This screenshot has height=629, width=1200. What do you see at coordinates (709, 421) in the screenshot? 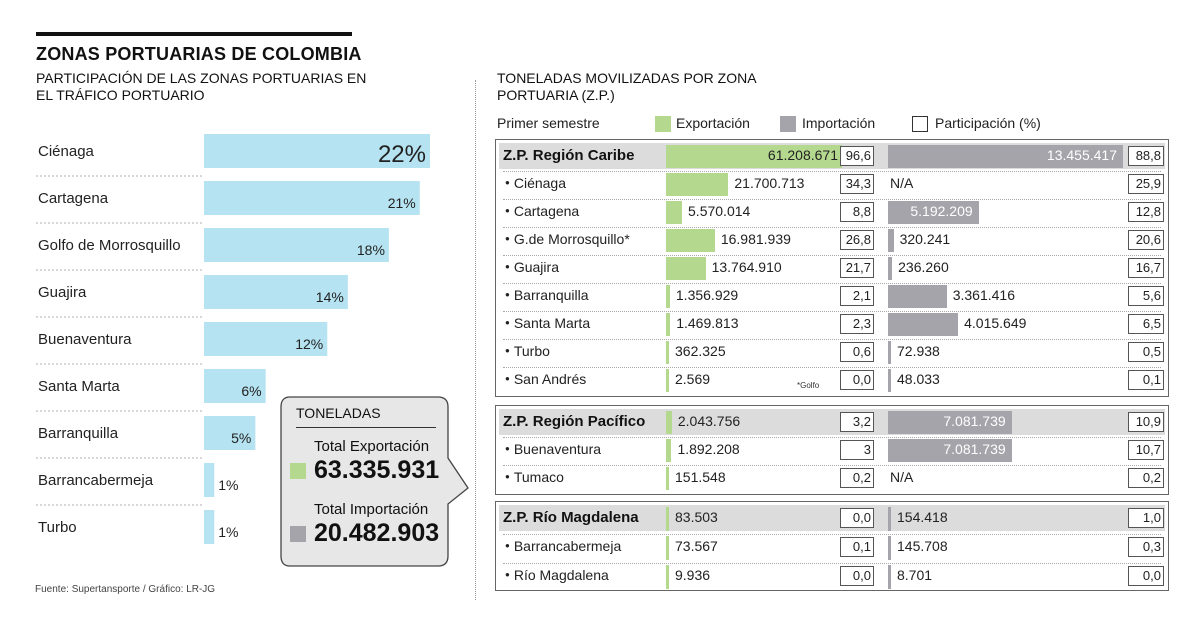
I see `export-value: 2.043.756` at bounding box center [709, 421].